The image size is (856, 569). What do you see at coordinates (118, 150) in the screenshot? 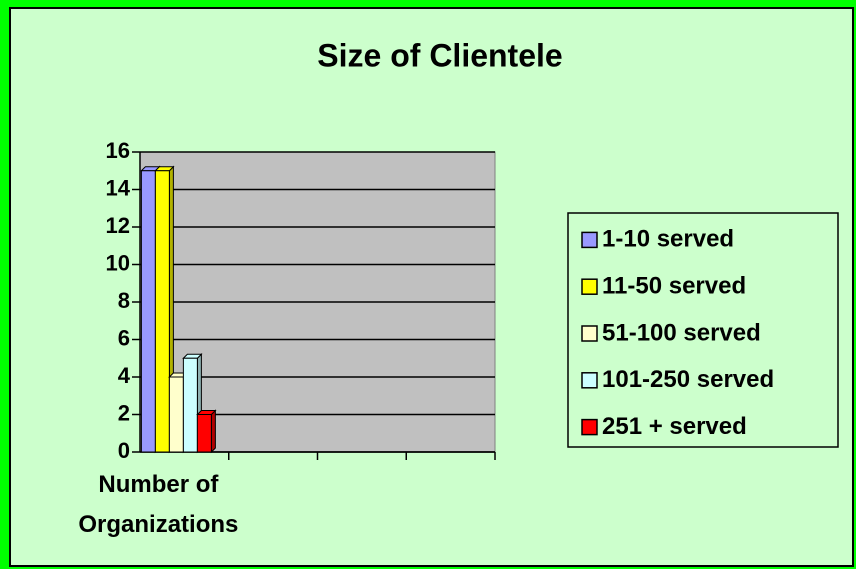
I see `y-tick-label: 16` at bounding box center [118, 150].